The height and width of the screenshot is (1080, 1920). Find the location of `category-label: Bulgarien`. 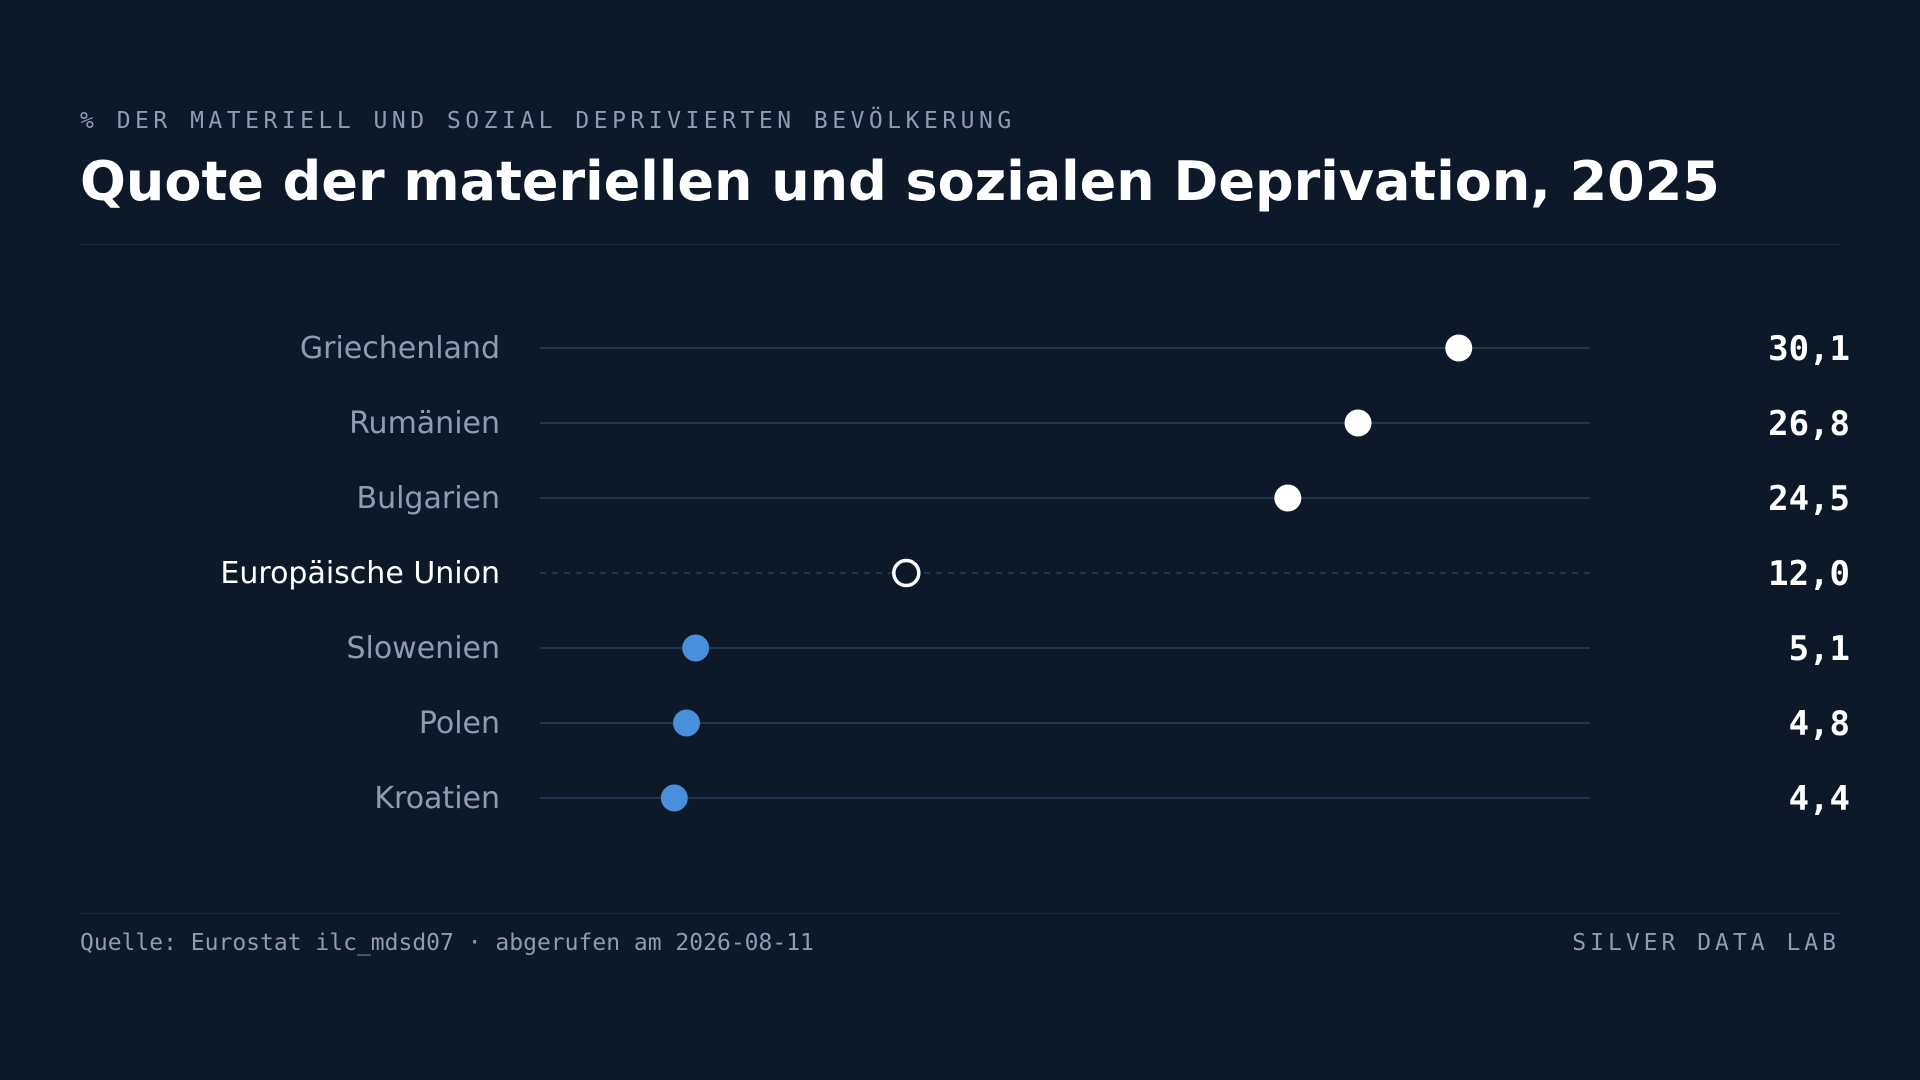

category-label: Bulgarien is located at coordinates (429, 498).